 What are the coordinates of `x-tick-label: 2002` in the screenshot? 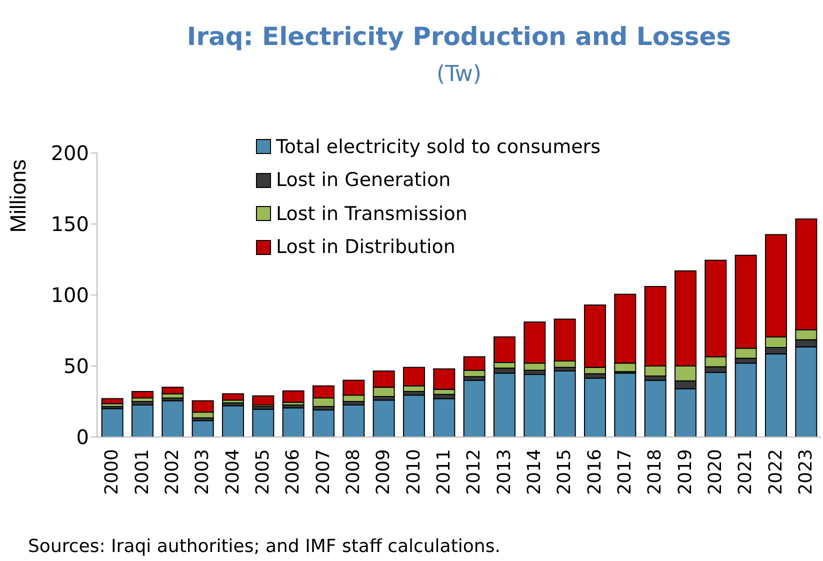 It's located at (172, 472).